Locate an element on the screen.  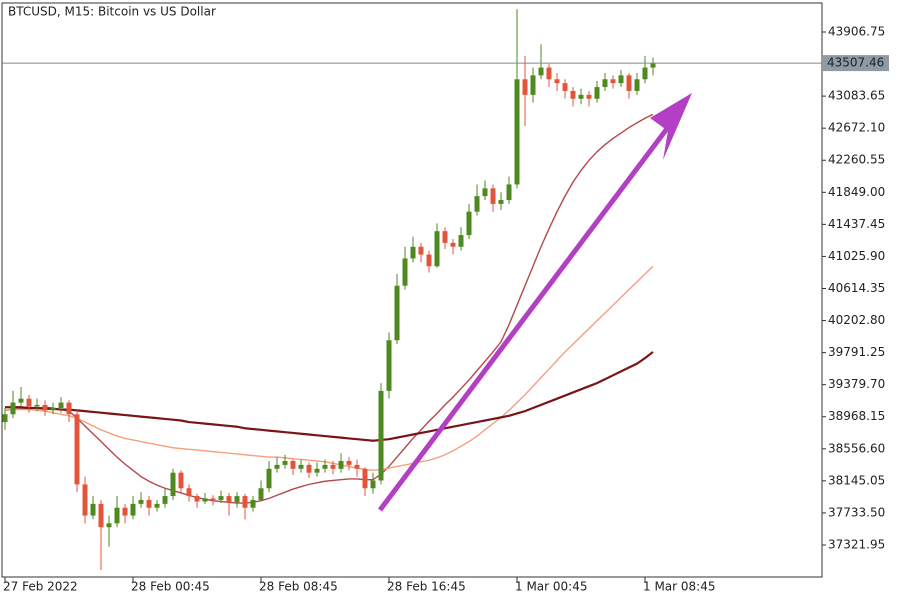
arrow-head is located at coordinates (671, 126).